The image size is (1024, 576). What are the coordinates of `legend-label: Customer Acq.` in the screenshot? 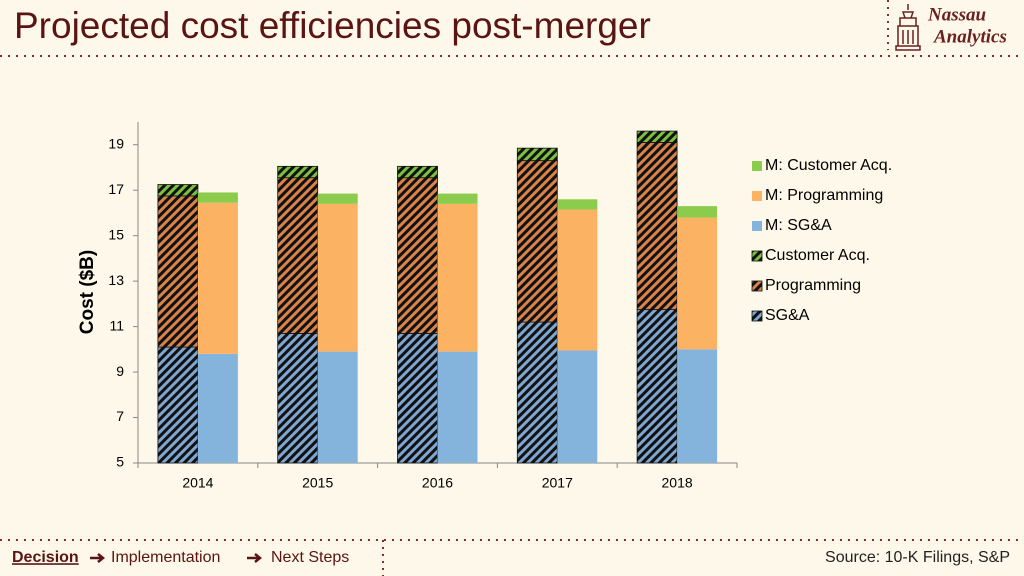 It's located at (817, 255).